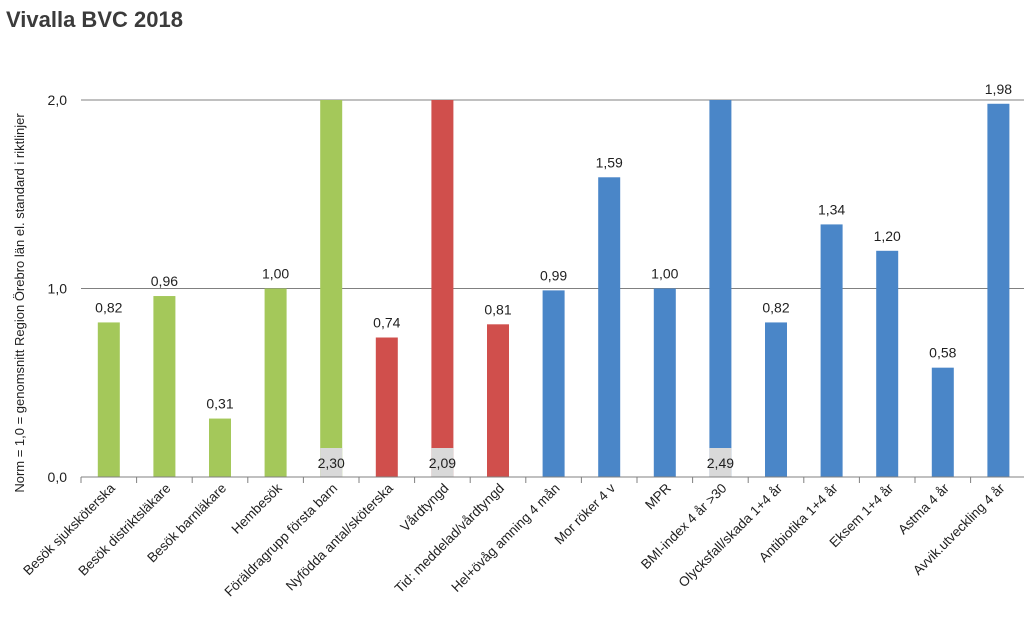  I want to click on y-tick-label: 2,0, so click(58, 100).